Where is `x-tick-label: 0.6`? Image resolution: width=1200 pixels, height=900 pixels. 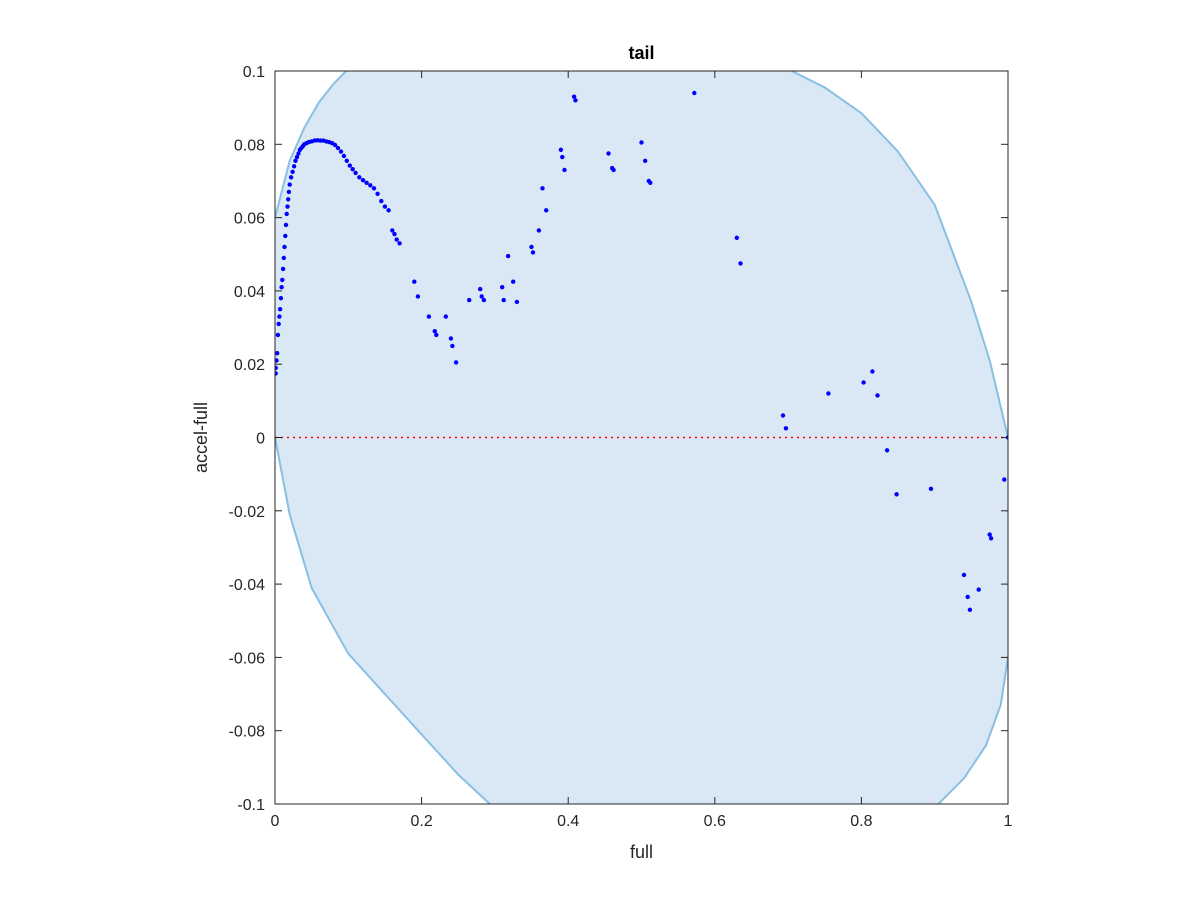 x-tick-label: 0.6 is located at coordinates (715, 821).